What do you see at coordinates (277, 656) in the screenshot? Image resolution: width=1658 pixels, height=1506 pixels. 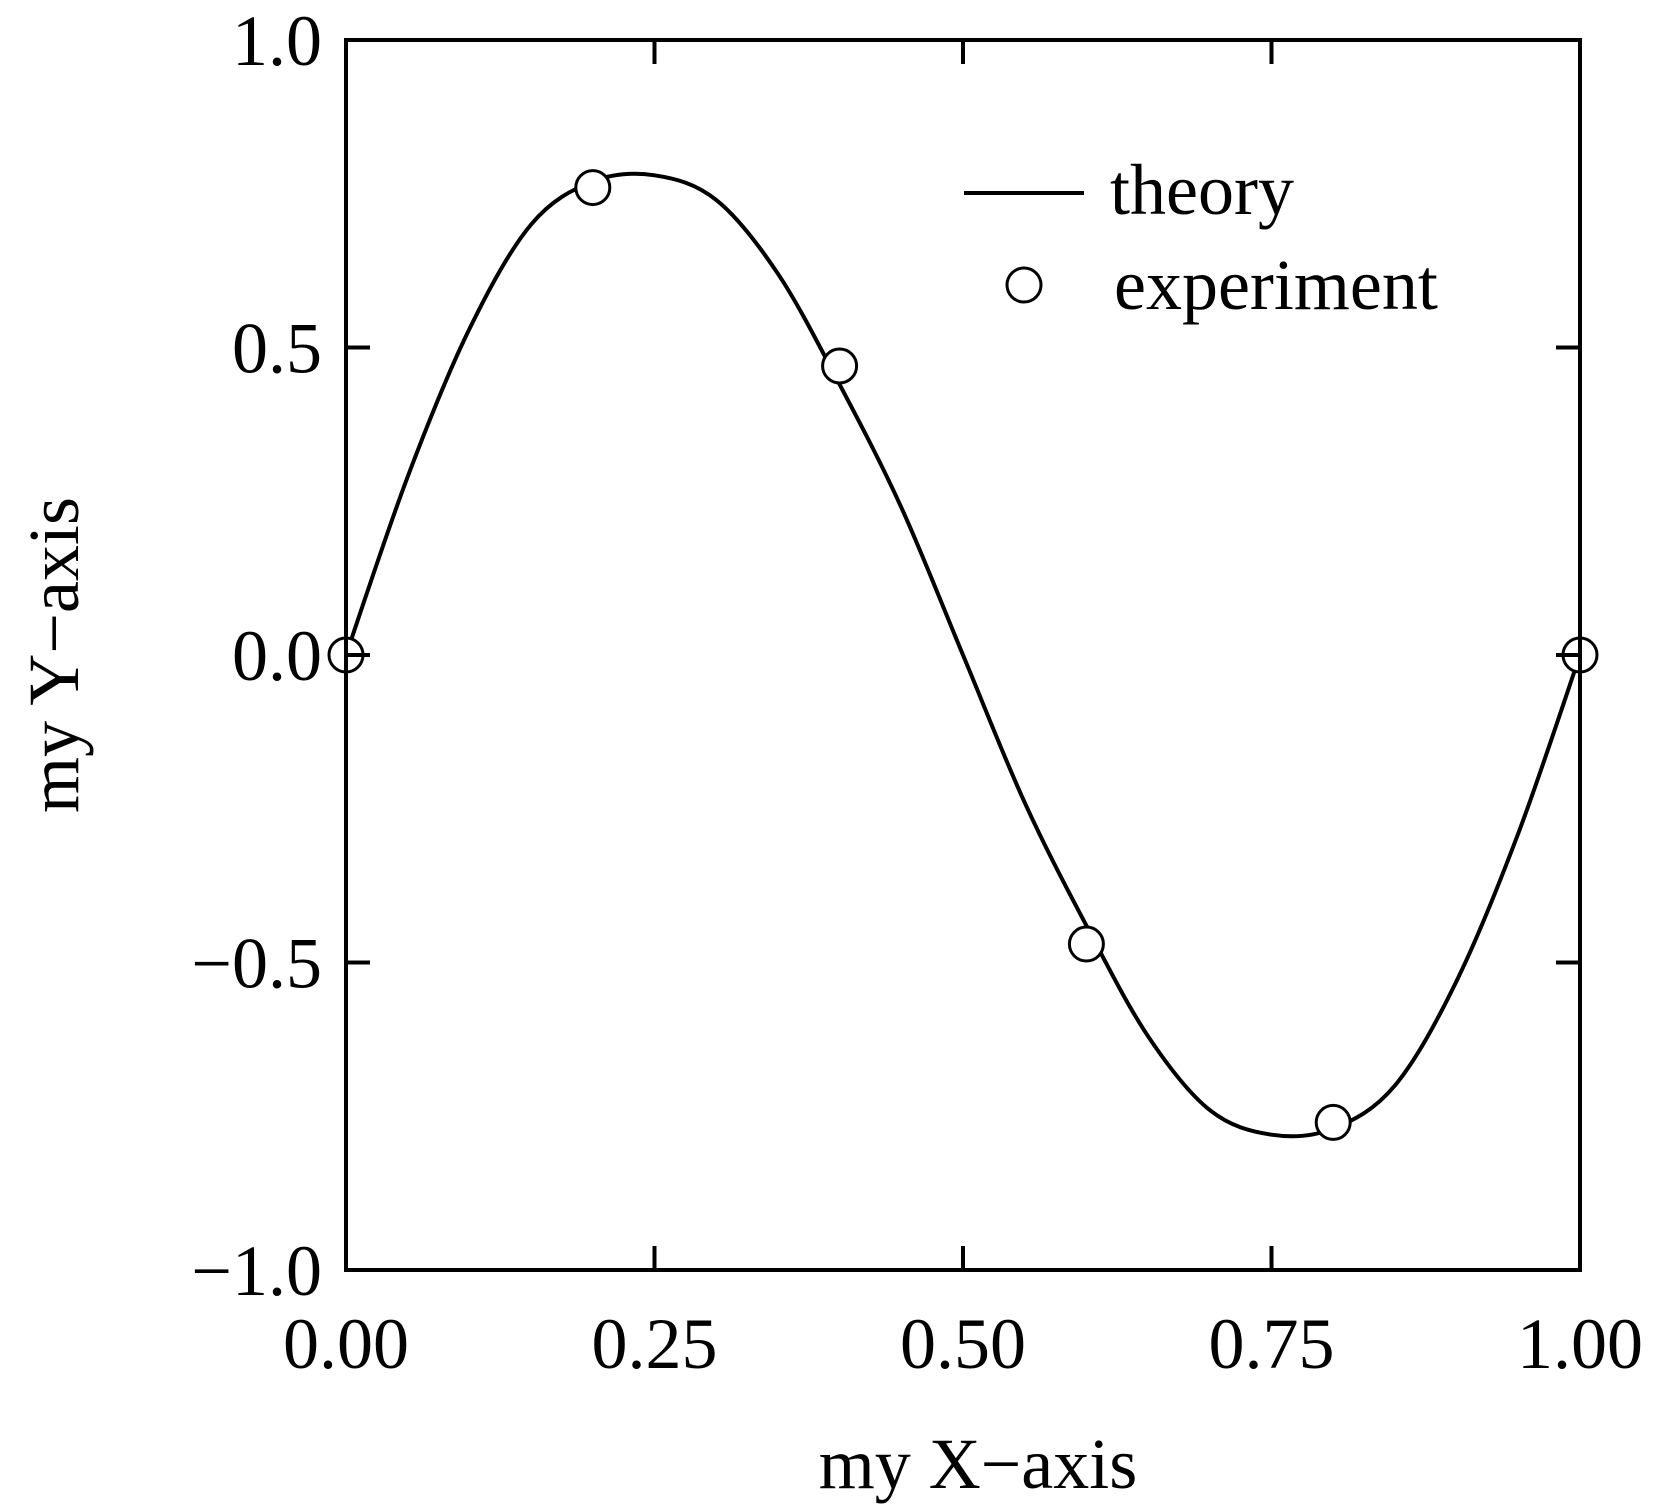 I see `y-tick-label: 0.0` at bounding box center [277, 656].